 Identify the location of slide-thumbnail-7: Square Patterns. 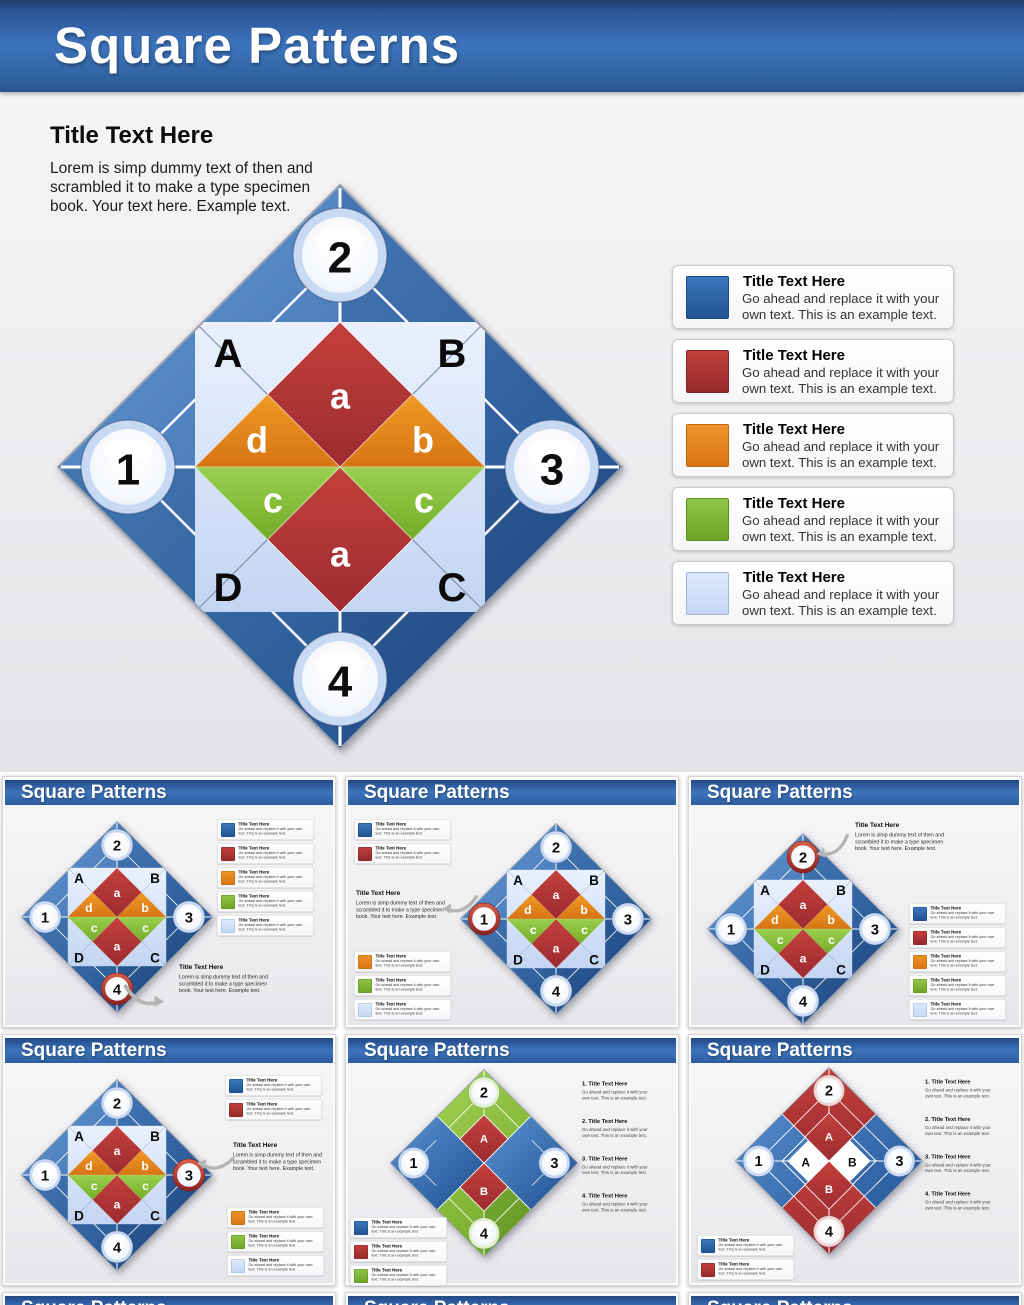
(169, 1298).